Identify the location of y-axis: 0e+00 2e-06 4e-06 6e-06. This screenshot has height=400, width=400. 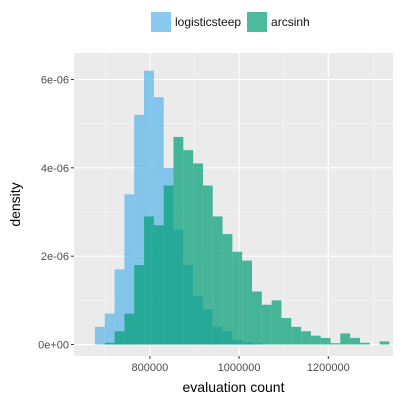
(56, 213).